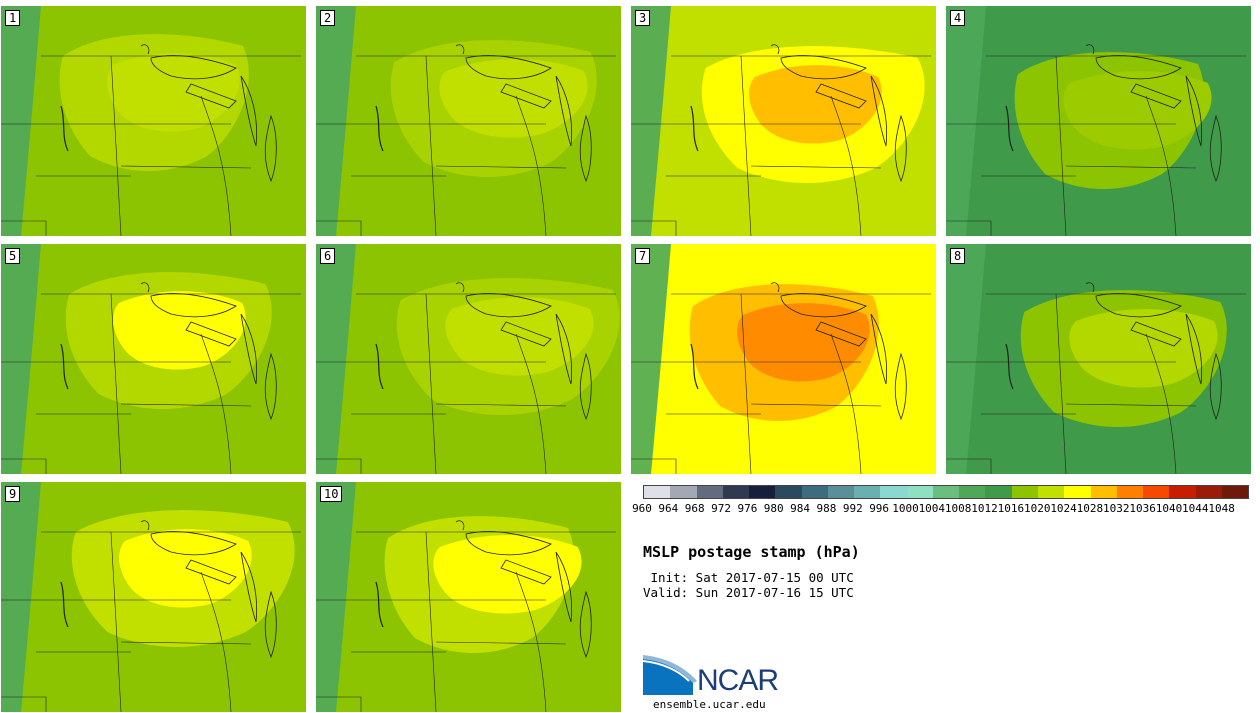  I want to click on ensemble-member-panel-8: 8, so click(1098, 359).